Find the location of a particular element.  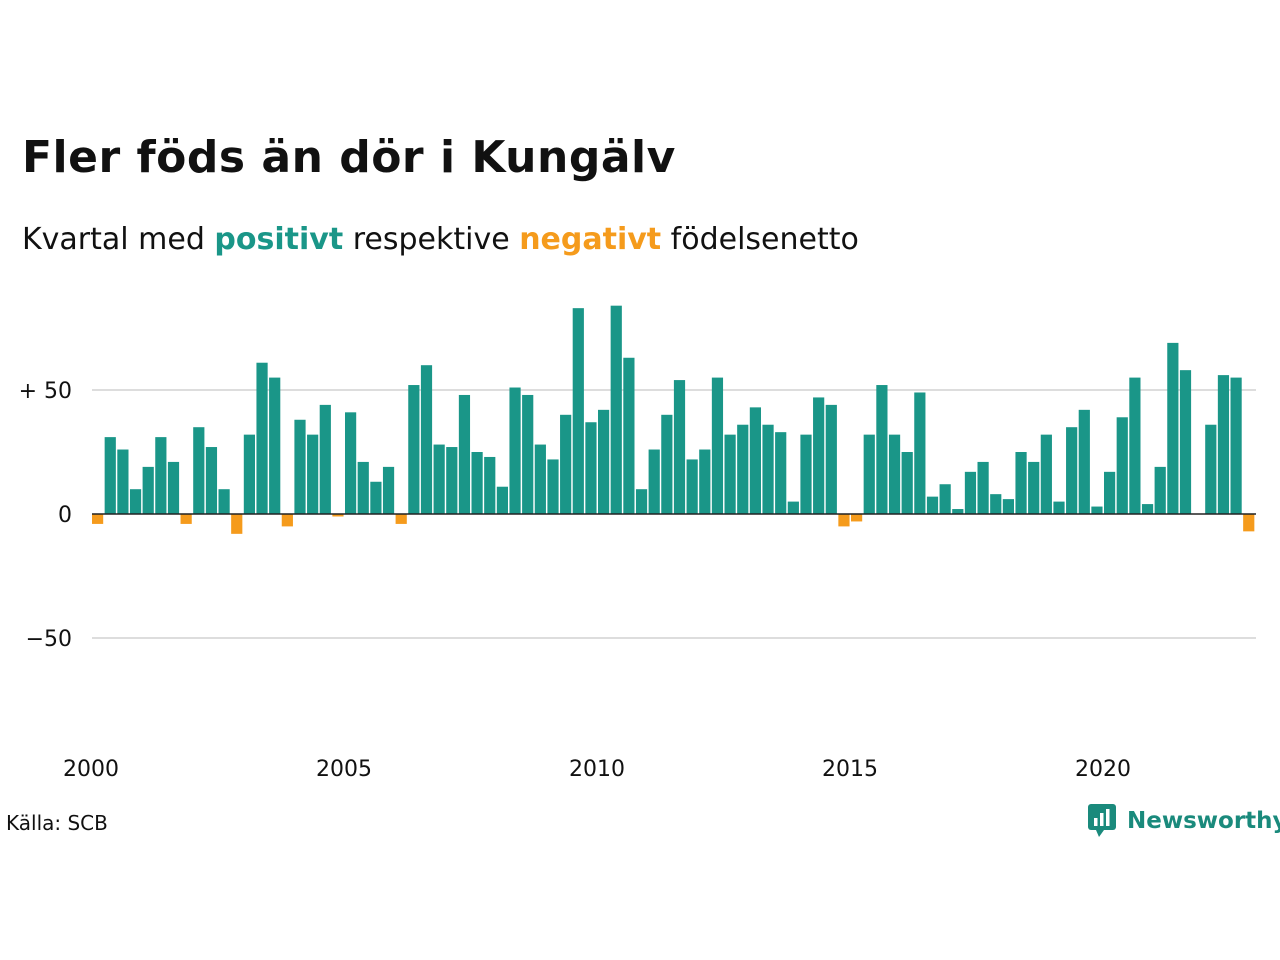

x-tick-label: 2000 is located at coordinates (91, 769).